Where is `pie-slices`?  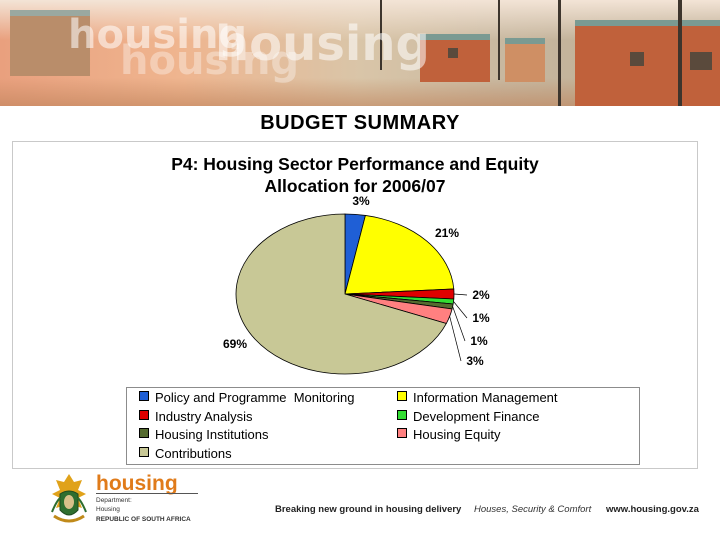 pie-slices is located at coordinates (345, 294).